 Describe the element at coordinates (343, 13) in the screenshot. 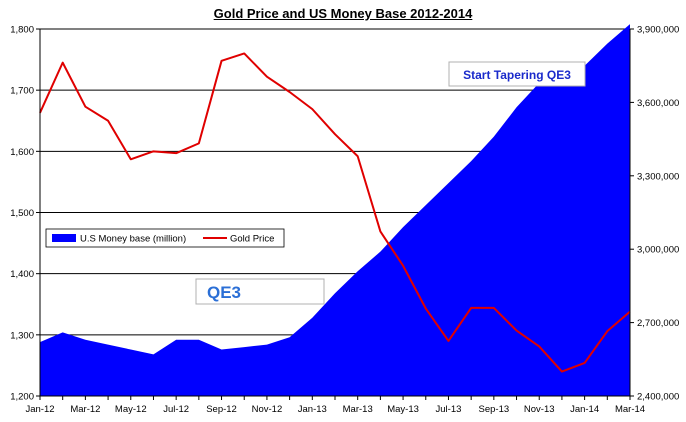

I see `chart-title: Gold Price and US Money Base 2012-2014` at that location.